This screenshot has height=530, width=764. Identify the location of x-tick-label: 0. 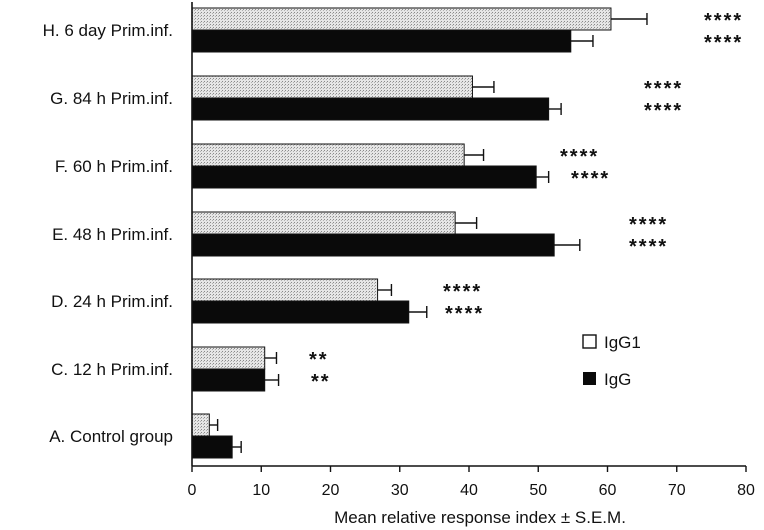
(192, 490).